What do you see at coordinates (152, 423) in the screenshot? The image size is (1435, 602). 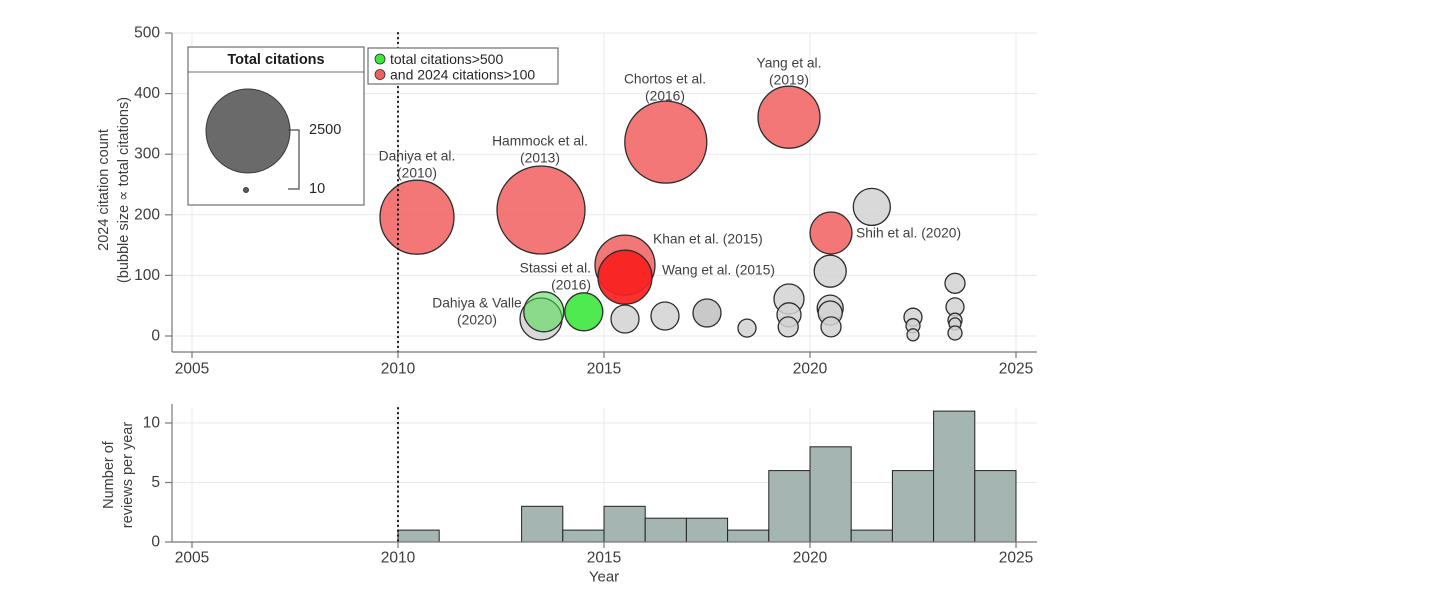 I see `y-tick-label: 10` at bounding box center [152, 423].